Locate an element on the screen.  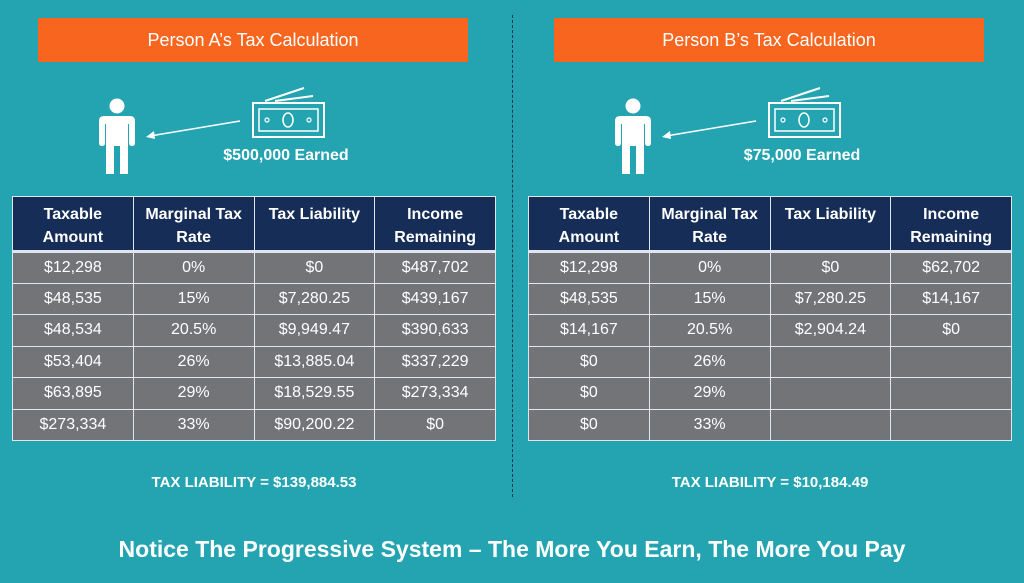
table-cell: $487,702 is located at coordinates (435, 267).